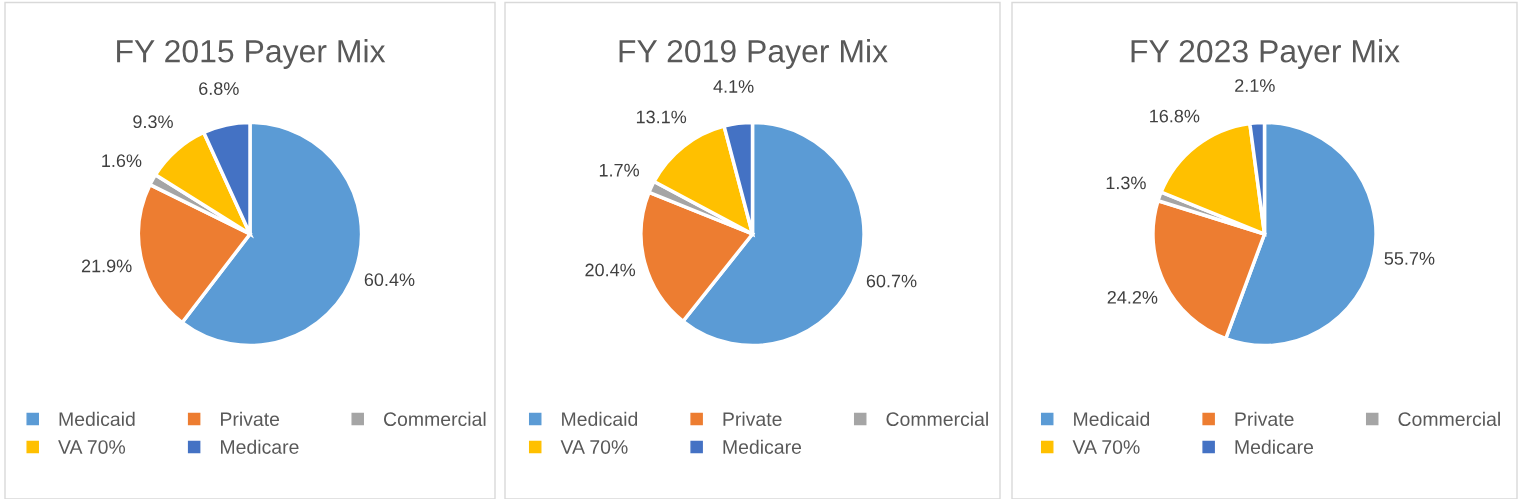 The image size is (1521, 499). I want to click on data-label: 24.2%, so click(1132, 297).